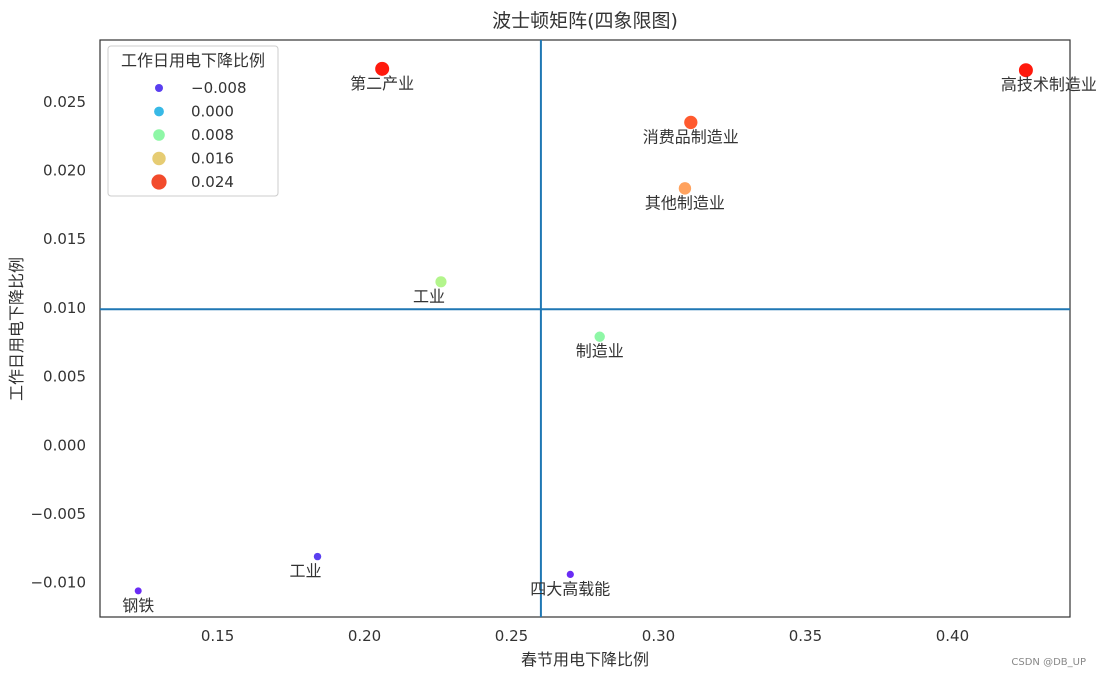  Describe the element at coordinates (217, 636) in the screenshot. I see `x-tick-label: 0.15` at that location.